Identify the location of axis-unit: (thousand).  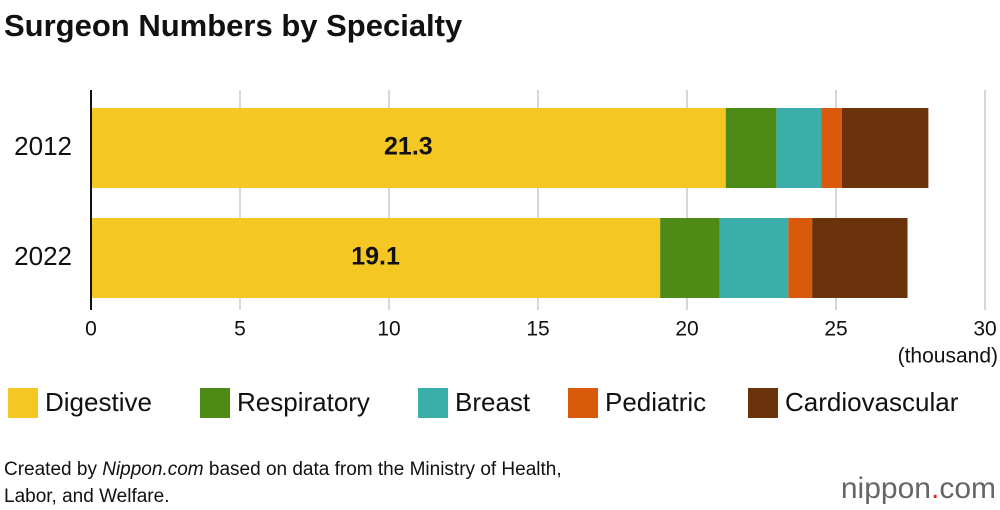
(948, 356).